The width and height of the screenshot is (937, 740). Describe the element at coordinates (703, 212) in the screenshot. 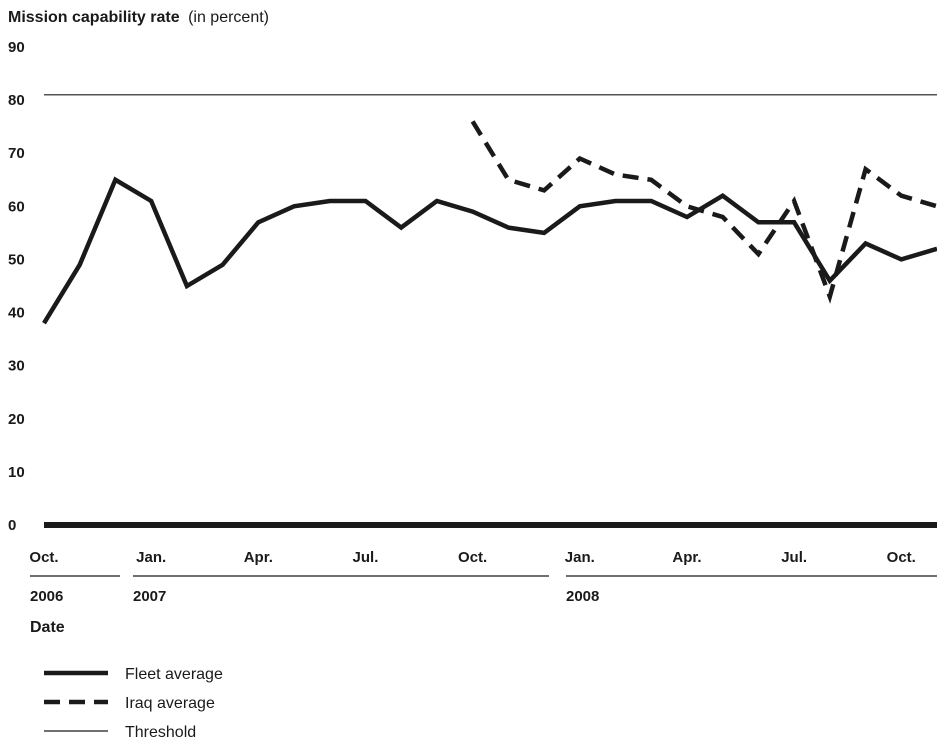

I see `series-line-iraq-average` at that location.